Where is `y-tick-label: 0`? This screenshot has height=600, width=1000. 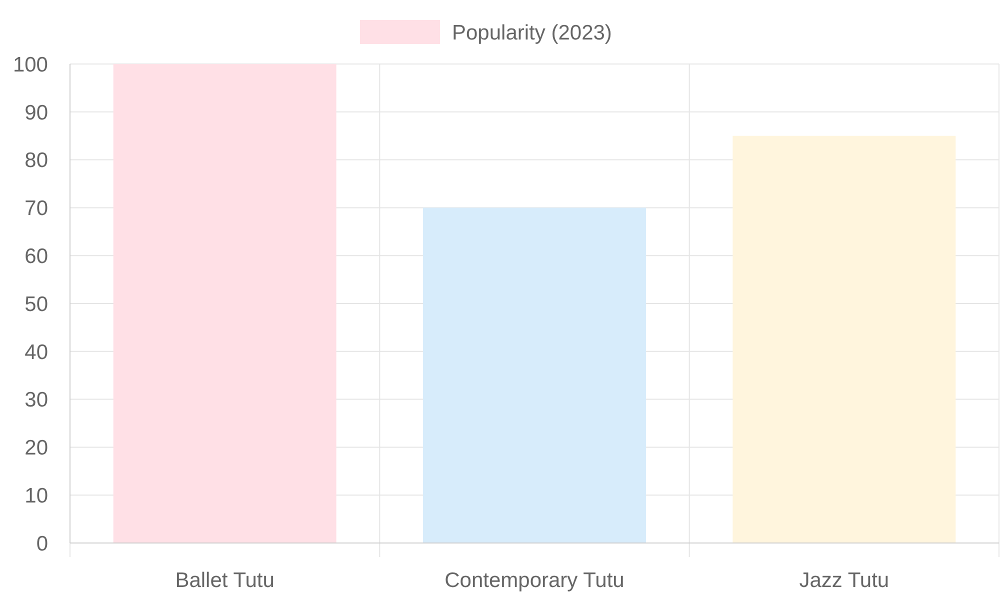
y-tick-label: 0 is located at coordinates (42, 544).